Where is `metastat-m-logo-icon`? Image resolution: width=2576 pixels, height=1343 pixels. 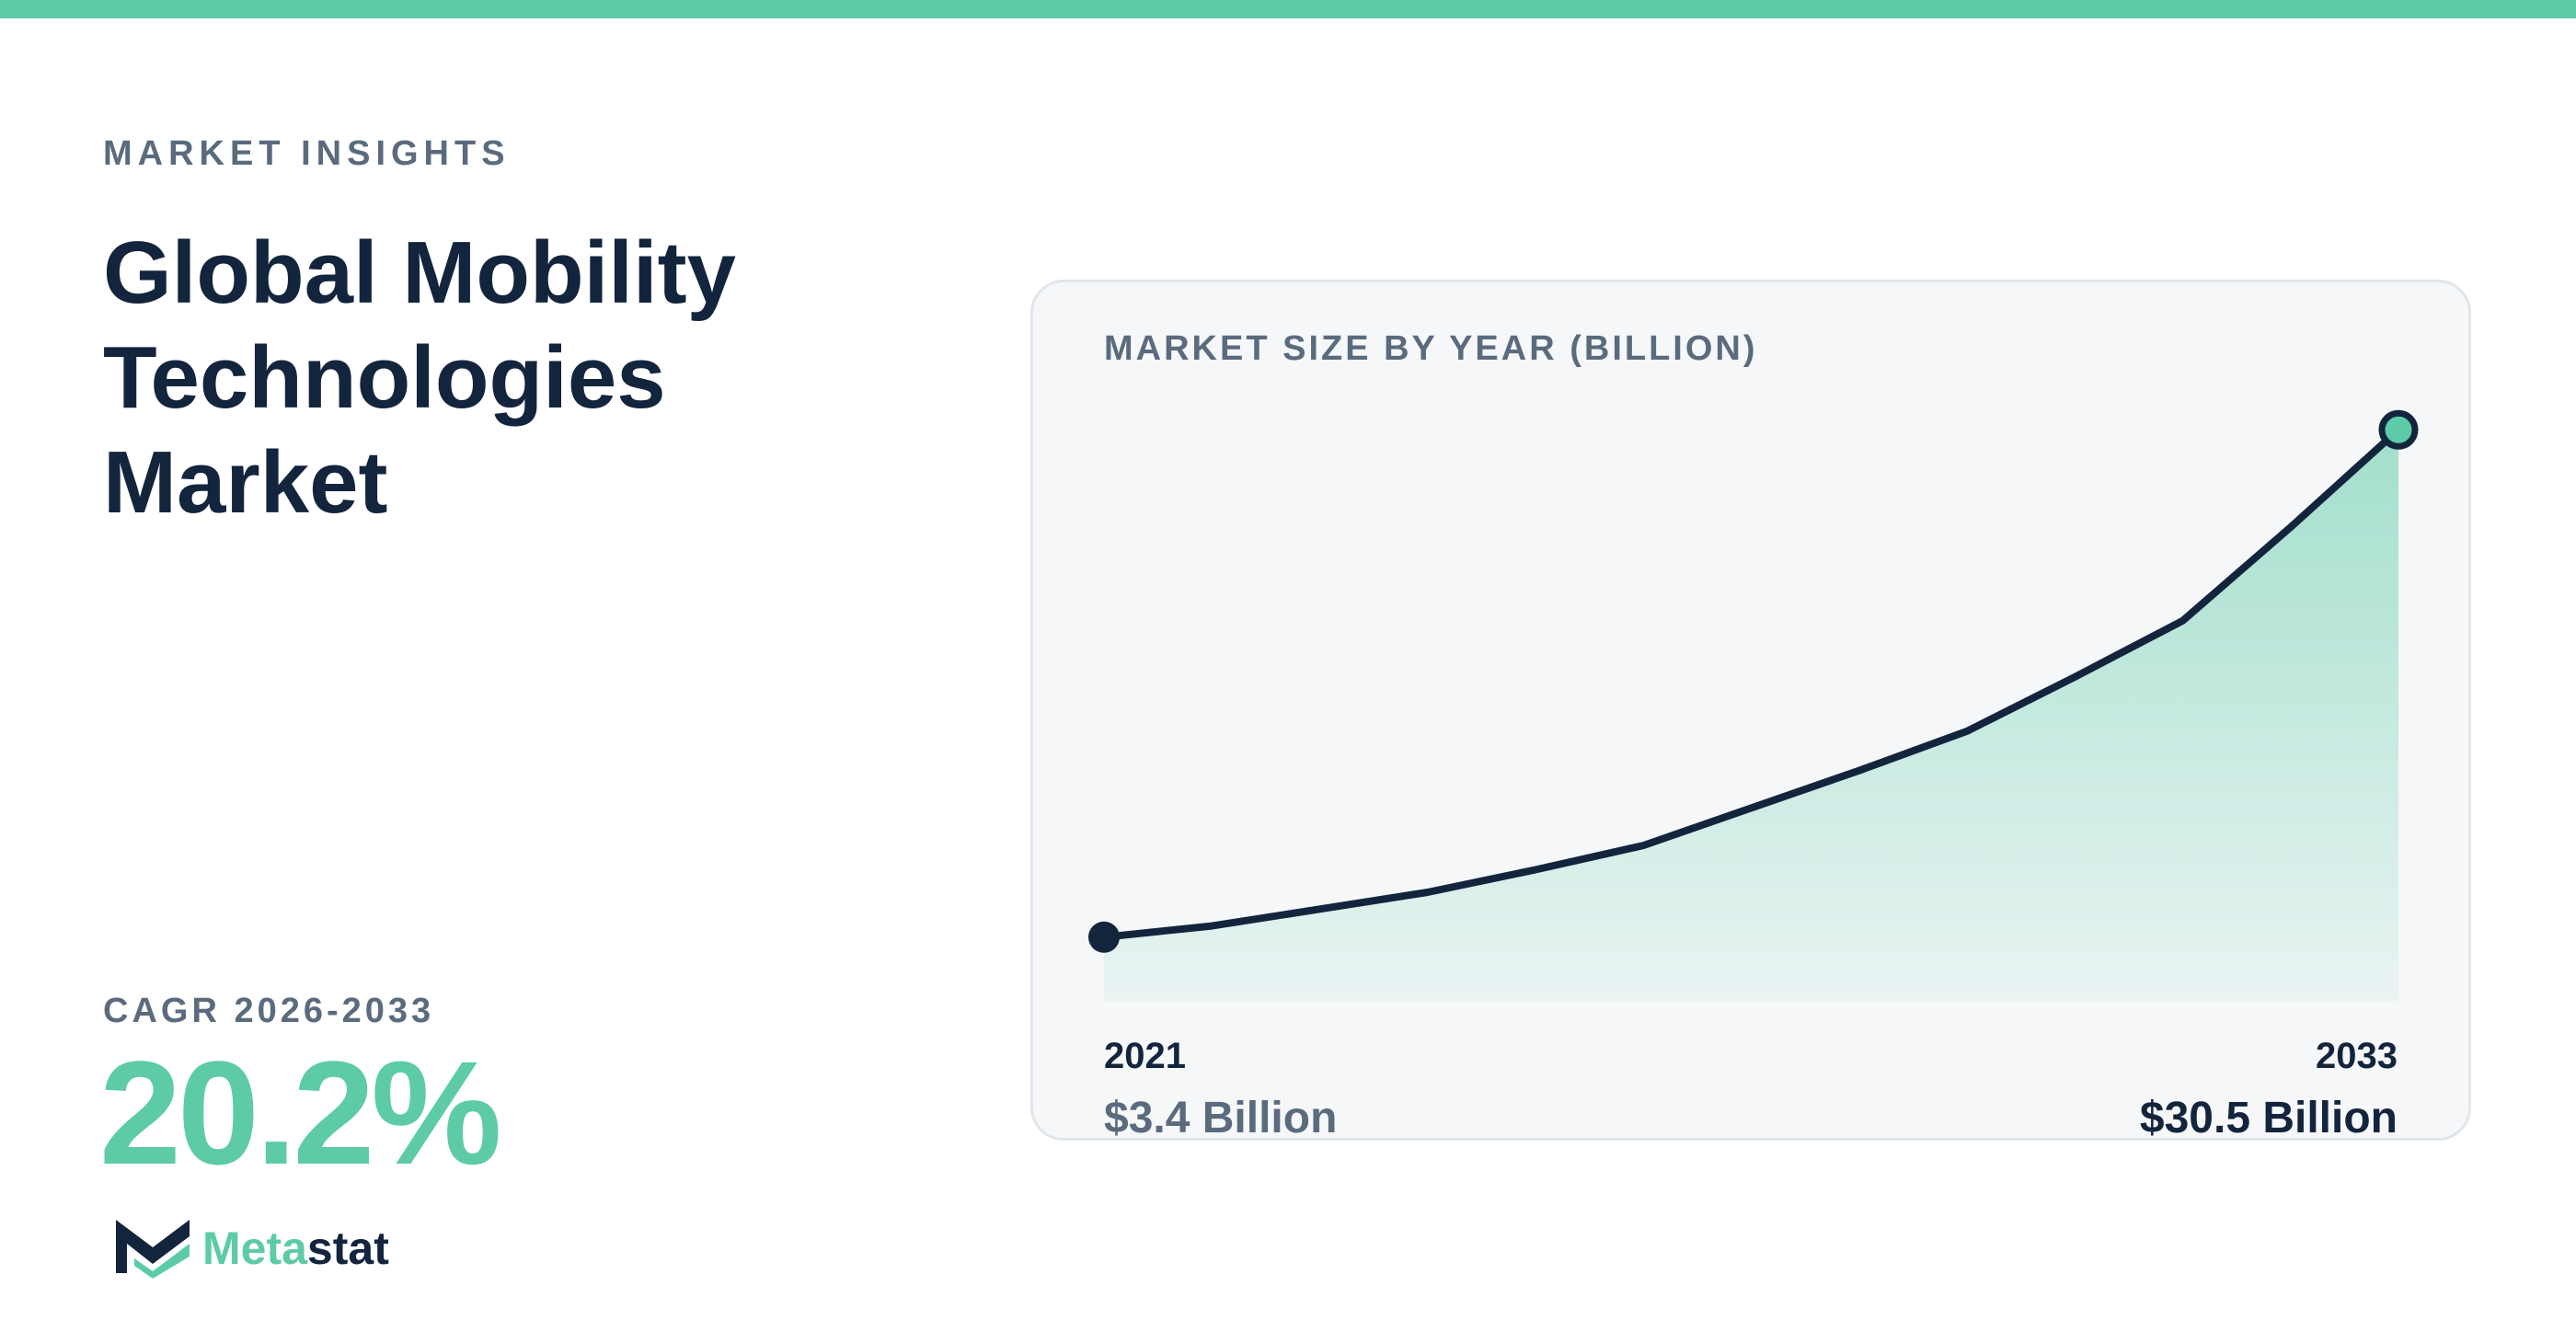
metastat-m-logo-icon is located at coordinates (153, 1249).